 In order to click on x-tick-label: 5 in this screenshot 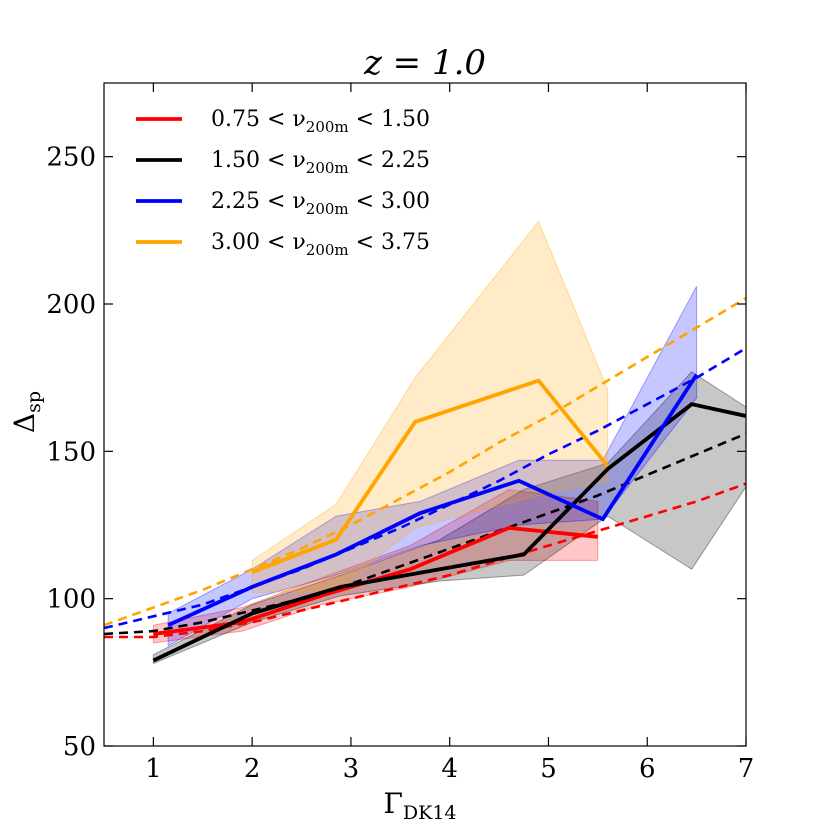, I will do `click(548, 769)`.